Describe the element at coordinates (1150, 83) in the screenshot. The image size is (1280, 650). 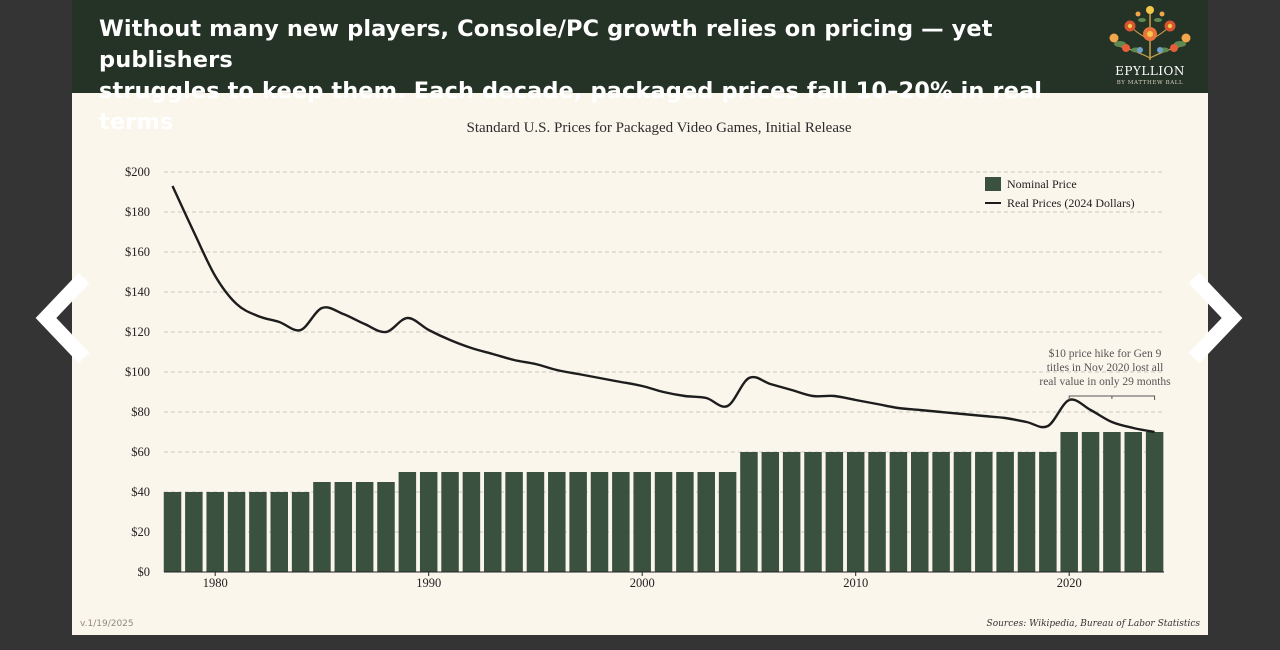
I see `logo-byline: BY MATTHEW BALL` at that location.